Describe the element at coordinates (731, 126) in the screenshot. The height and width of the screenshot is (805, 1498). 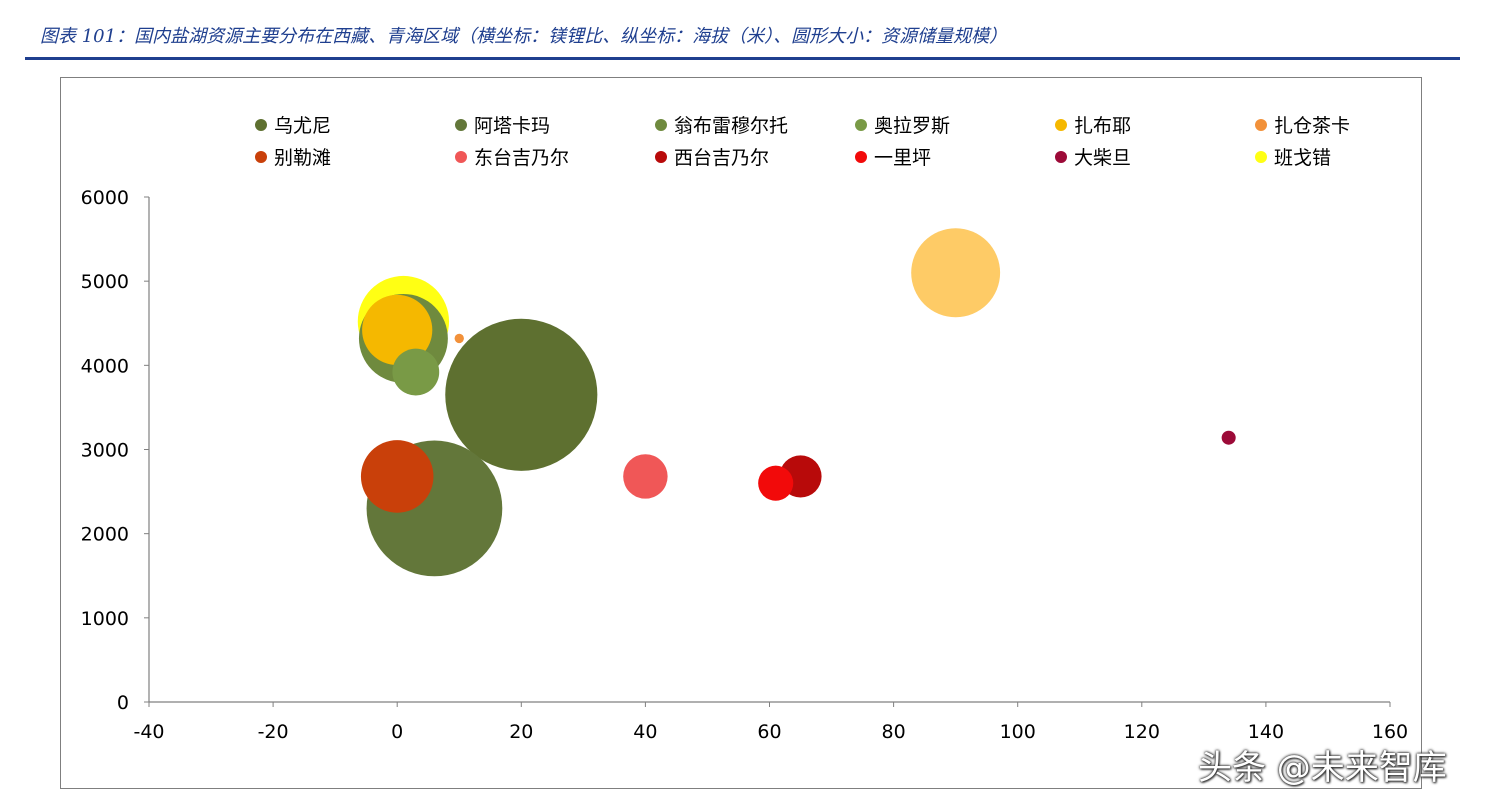
I see `legend-label: 翁布雷穆尔托` at that location.